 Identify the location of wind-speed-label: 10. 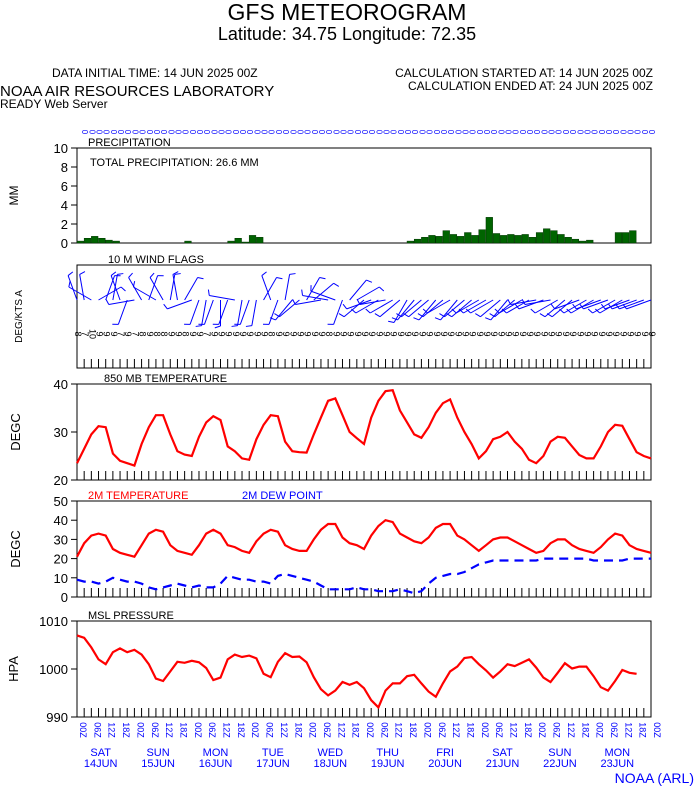
(92, 334).